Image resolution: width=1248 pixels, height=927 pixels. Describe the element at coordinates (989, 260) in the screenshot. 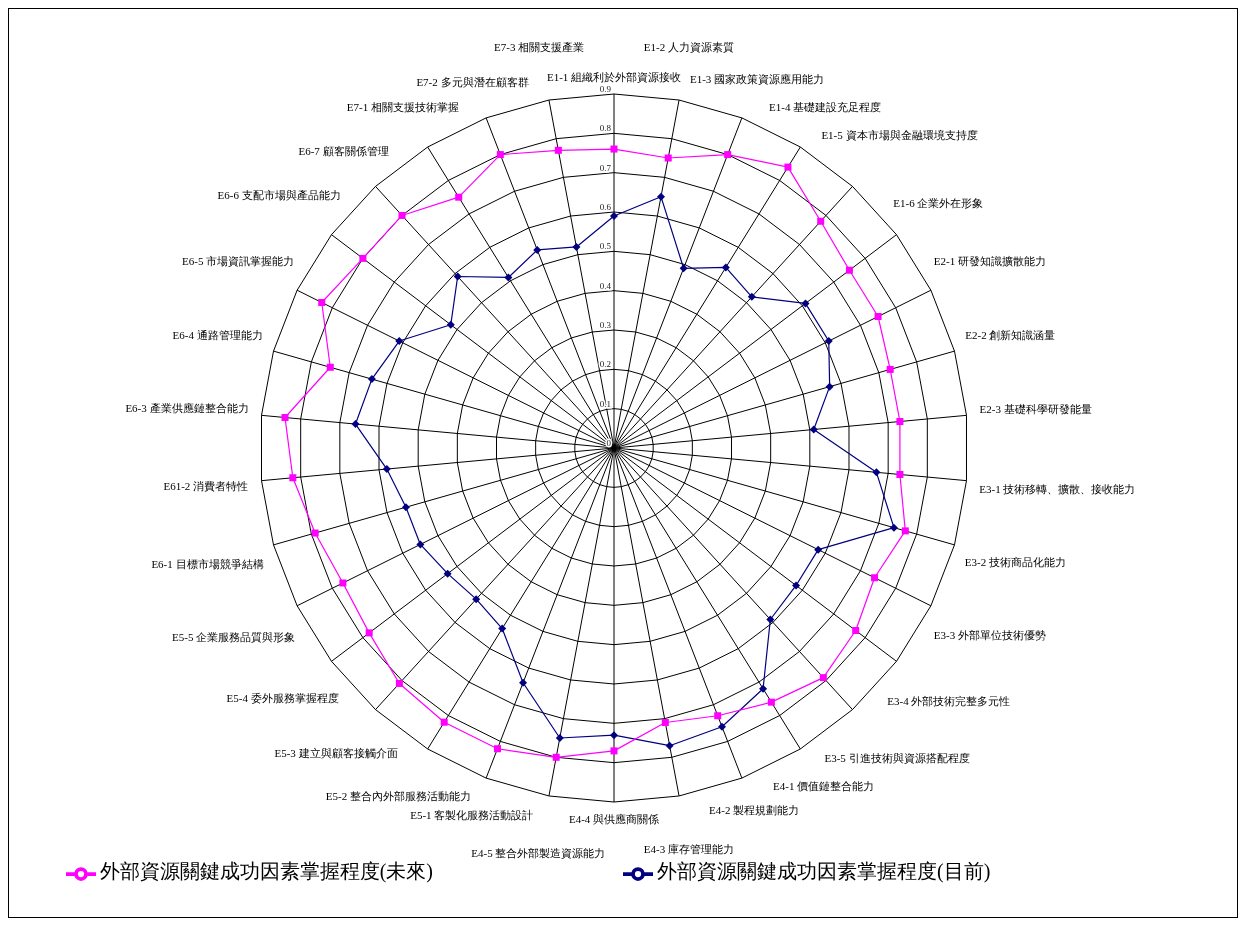

I see `spoke-label: E2-1 研發知識擴散能力` at that location.